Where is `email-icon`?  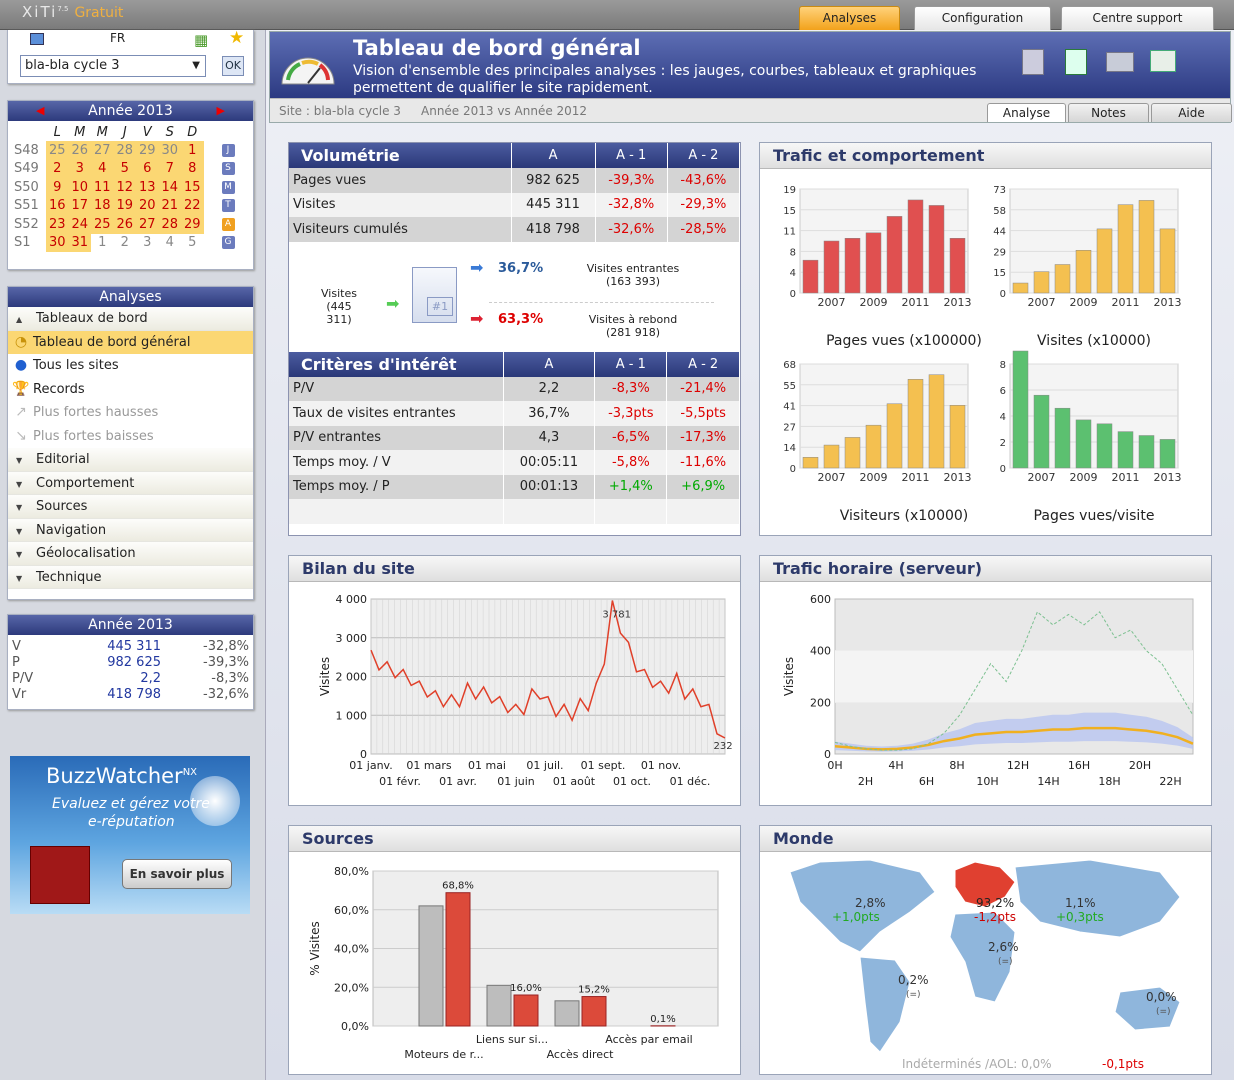
email-icon is located at coordinates (1120, 62).